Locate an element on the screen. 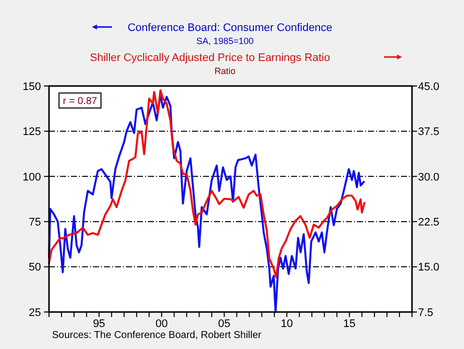  y2-tick-label: 45.0 is located at coordinates (429, 86).